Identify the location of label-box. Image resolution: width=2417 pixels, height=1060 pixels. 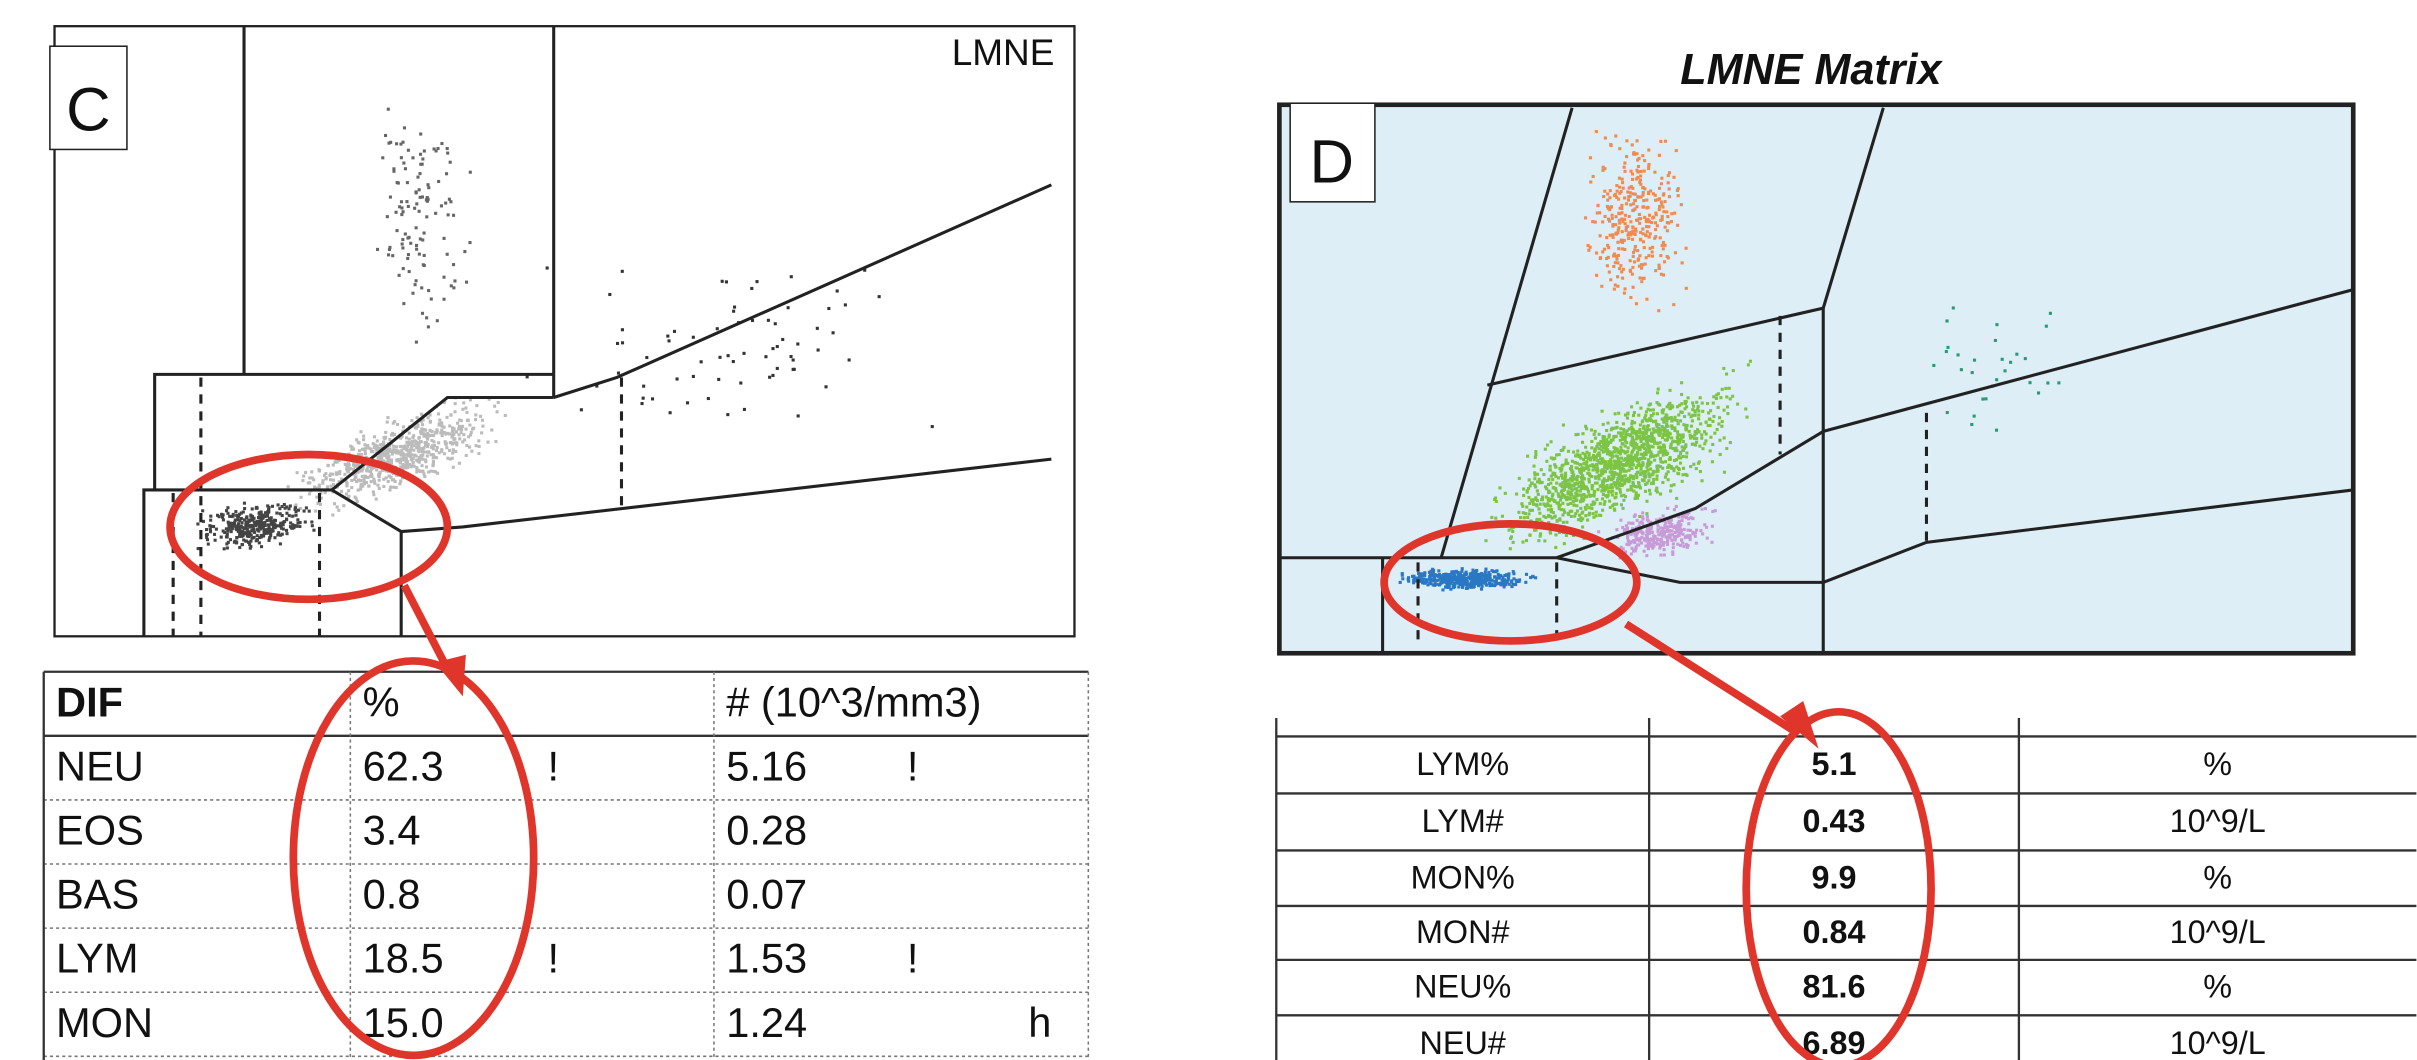
(1332, 152).